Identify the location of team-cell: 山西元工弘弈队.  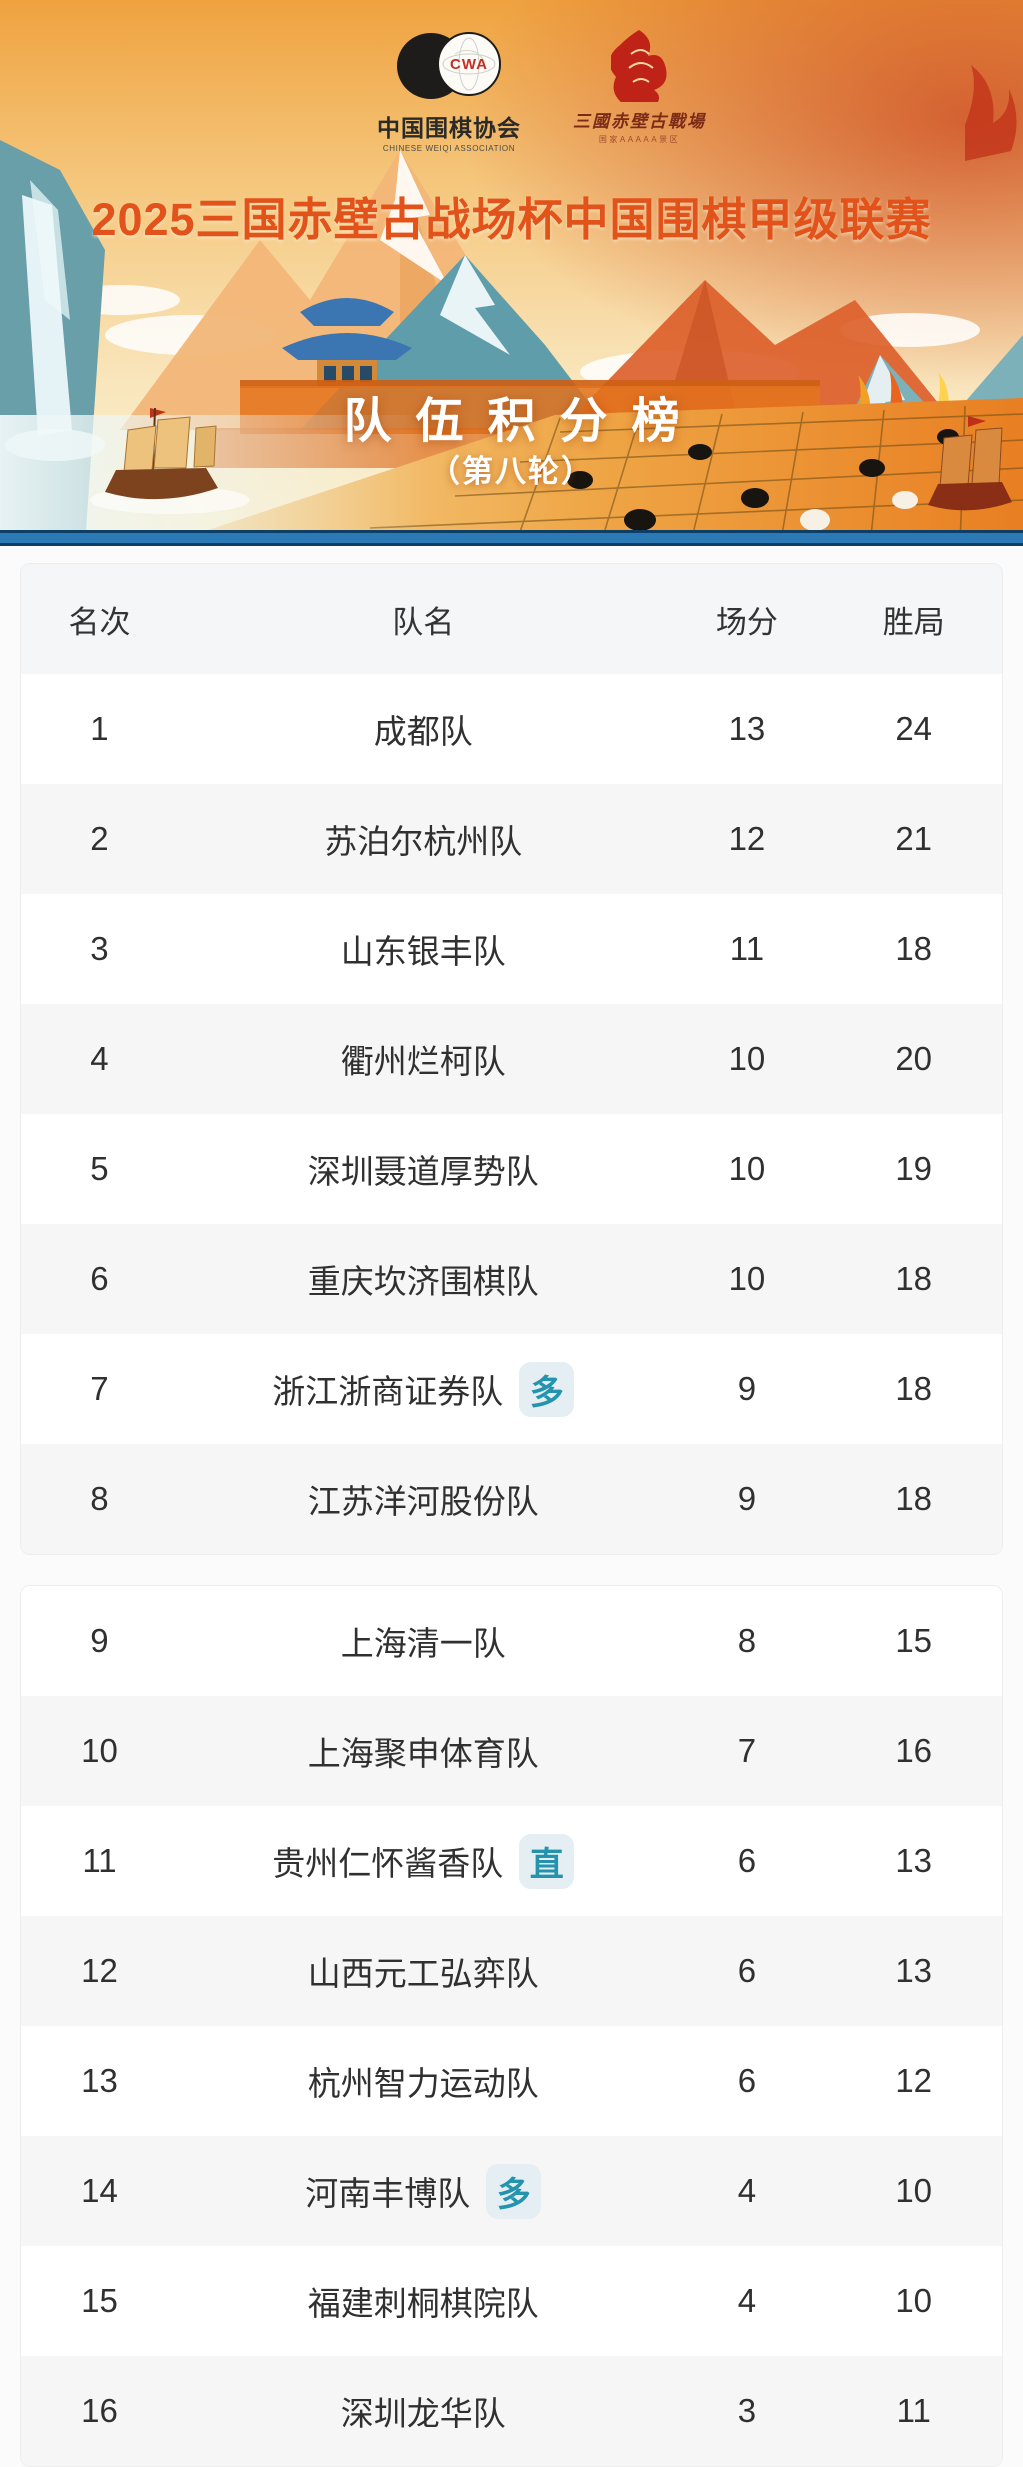
(423, 1971).